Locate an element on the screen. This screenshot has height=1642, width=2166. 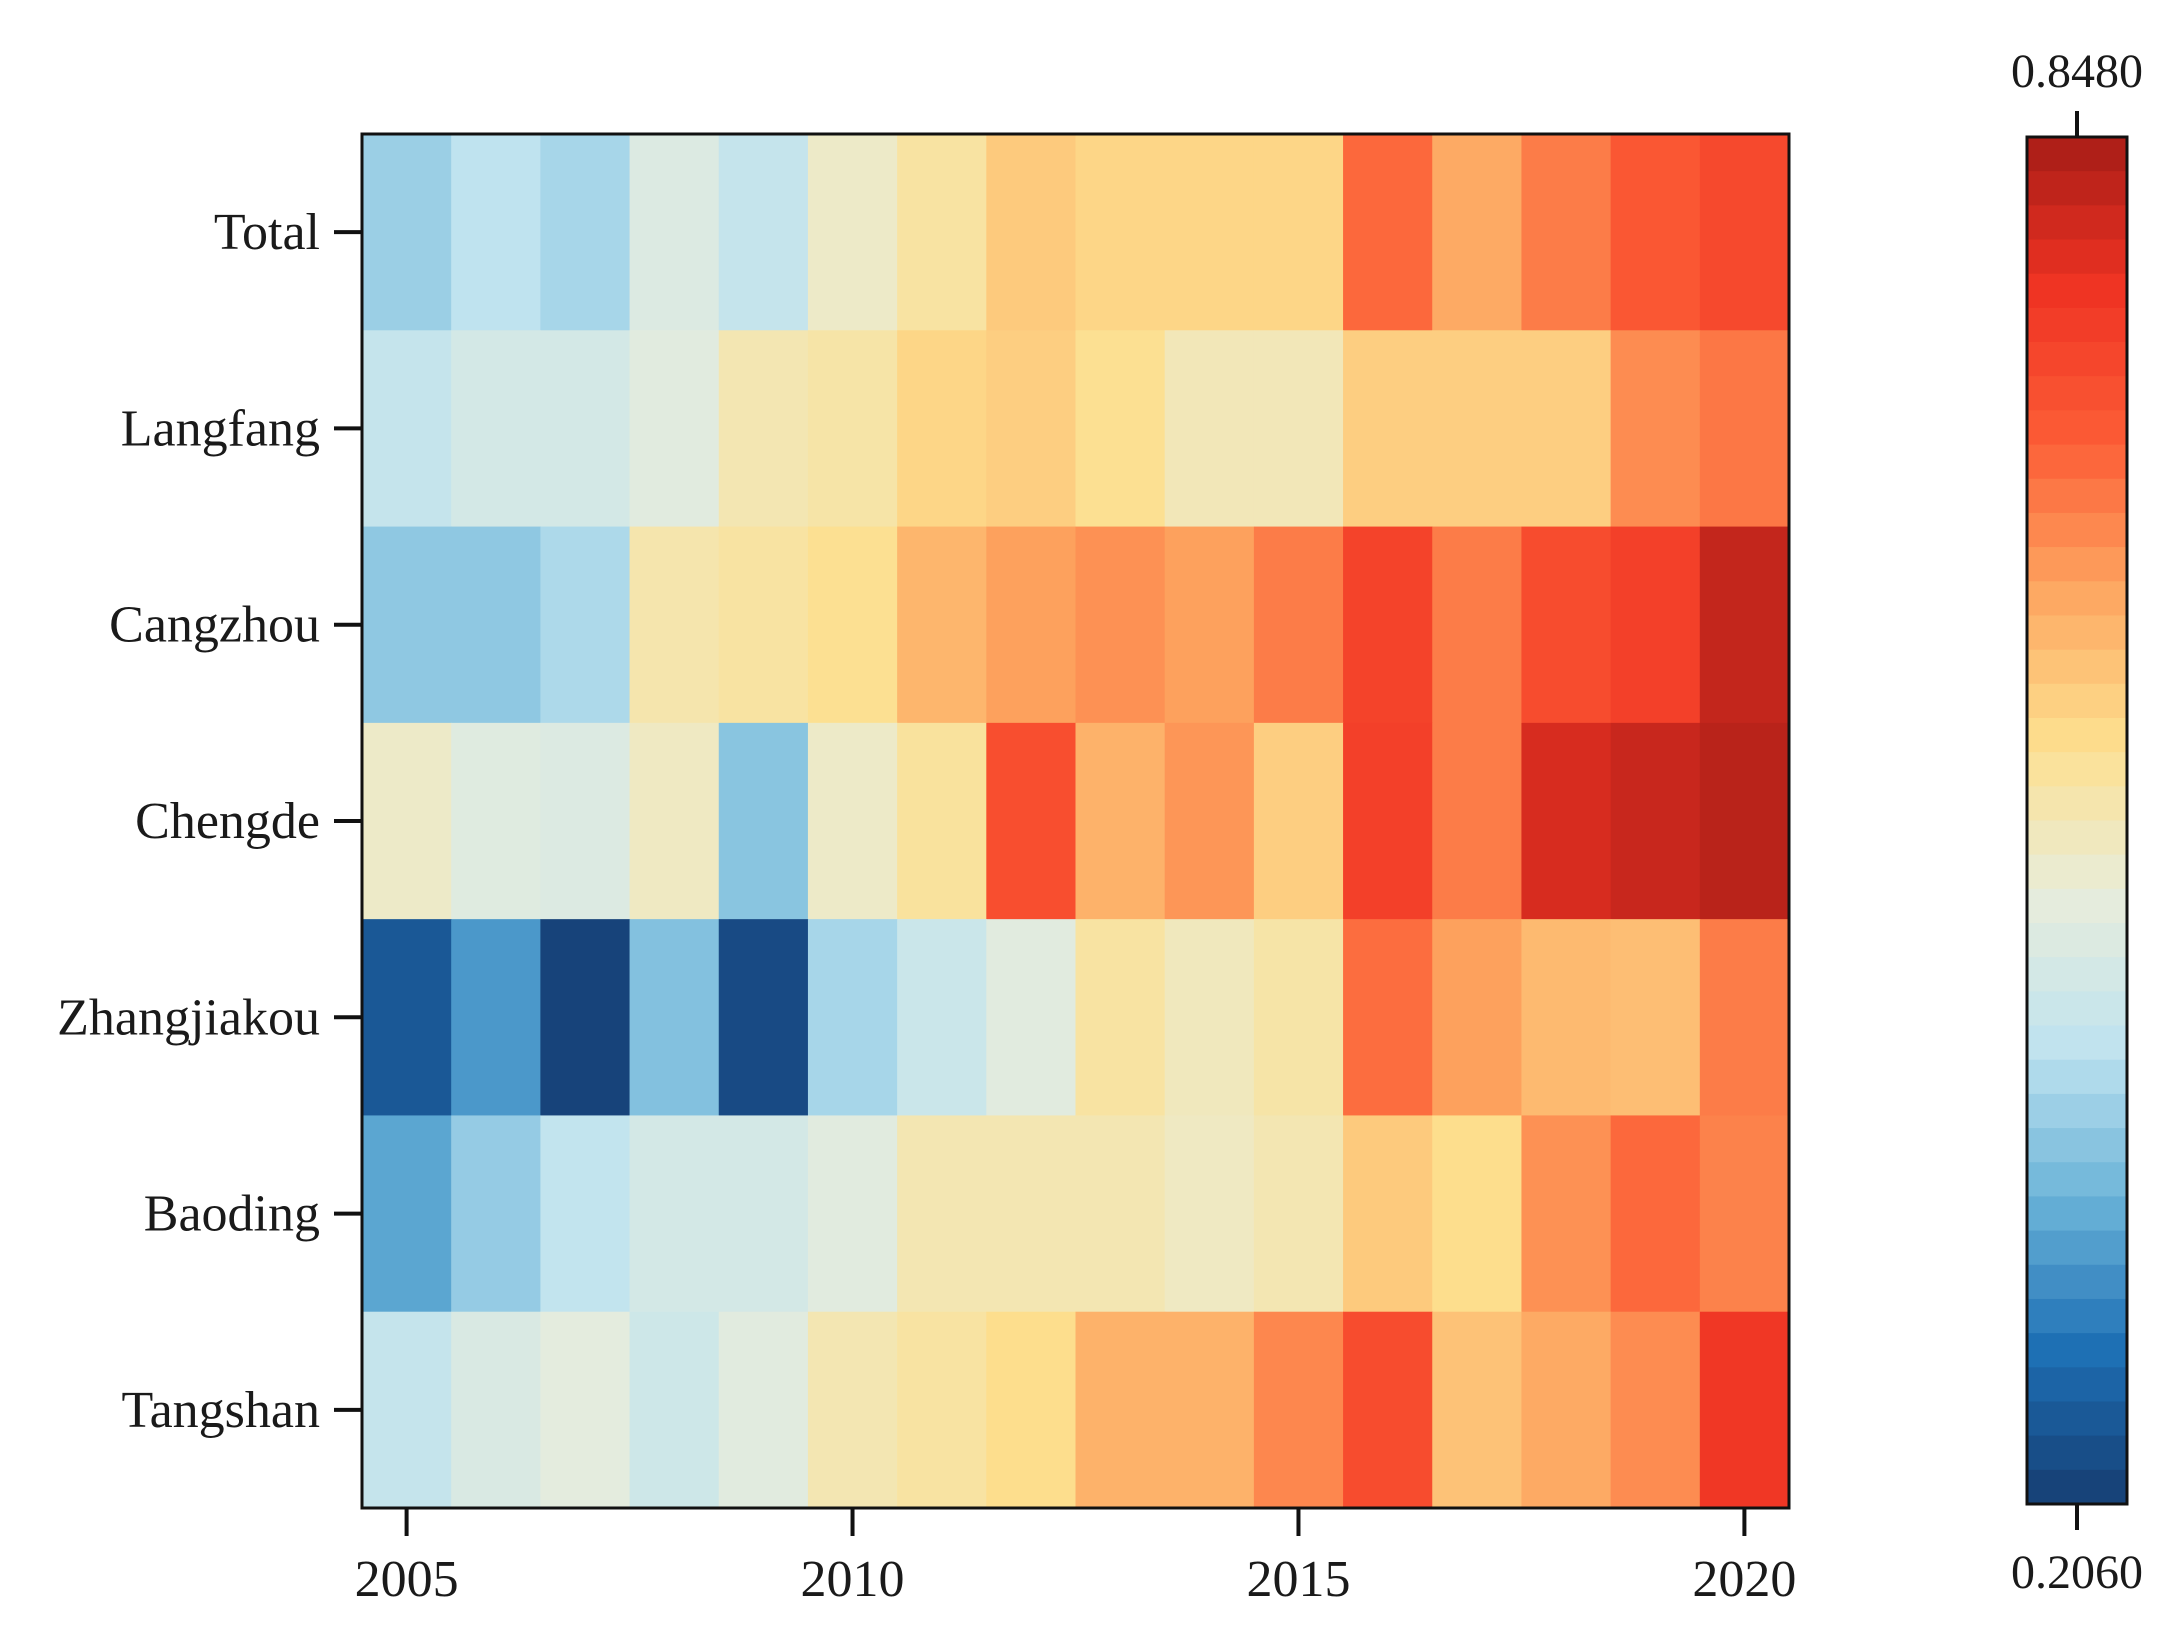
y-tick-label: Baoding is located at coordinates (232, 1214).